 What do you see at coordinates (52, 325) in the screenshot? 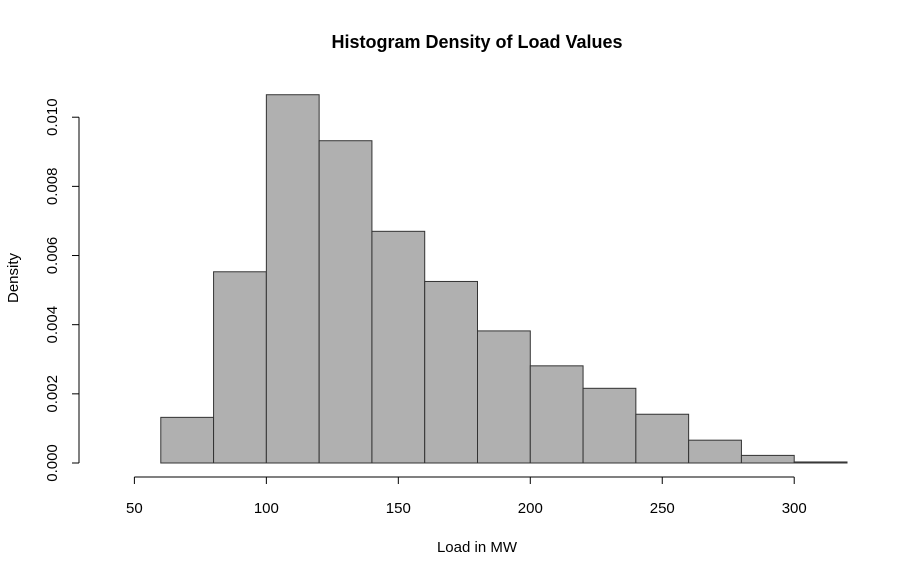
I see `y-tick-label: 0.004` at bounding box center [52, 325].